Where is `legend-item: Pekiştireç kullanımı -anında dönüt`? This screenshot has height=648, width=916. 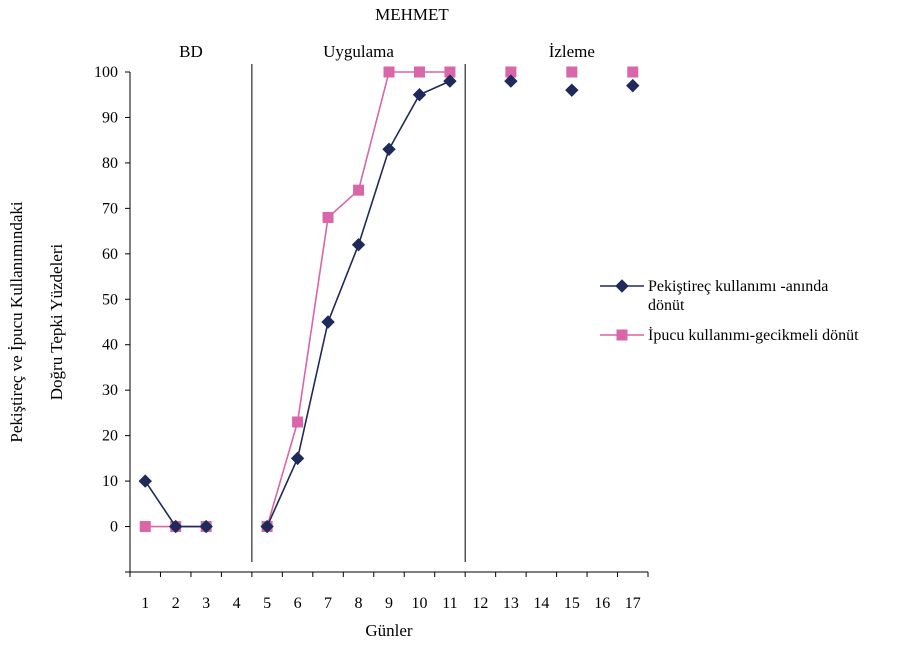
legend-item: Pekiştireç kullanımı -anında dönüt is located at coordinates (714, 296).